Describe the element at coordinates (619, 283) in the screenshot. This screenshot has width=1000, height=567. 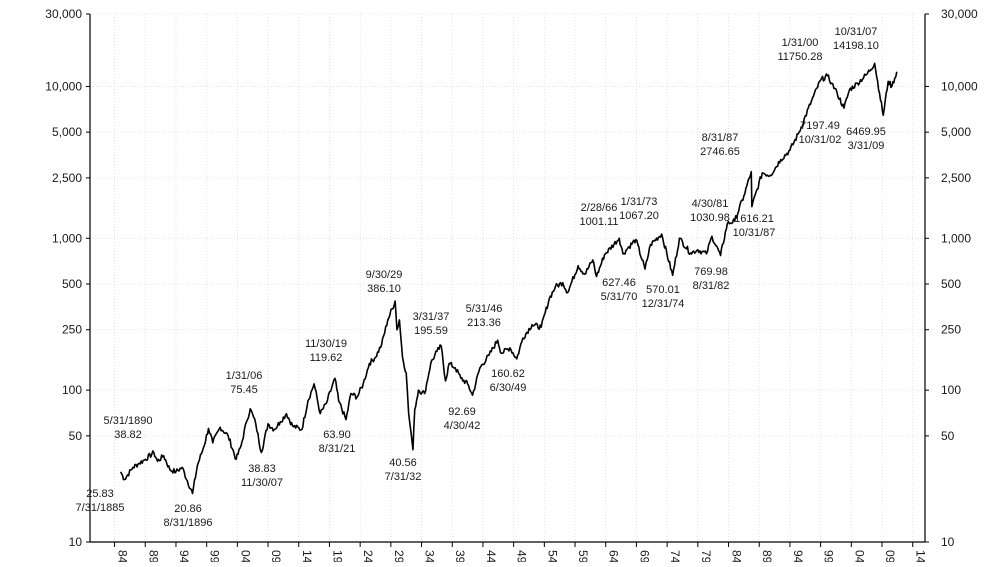
I see `annotation-line-1: 627.46` at that location.